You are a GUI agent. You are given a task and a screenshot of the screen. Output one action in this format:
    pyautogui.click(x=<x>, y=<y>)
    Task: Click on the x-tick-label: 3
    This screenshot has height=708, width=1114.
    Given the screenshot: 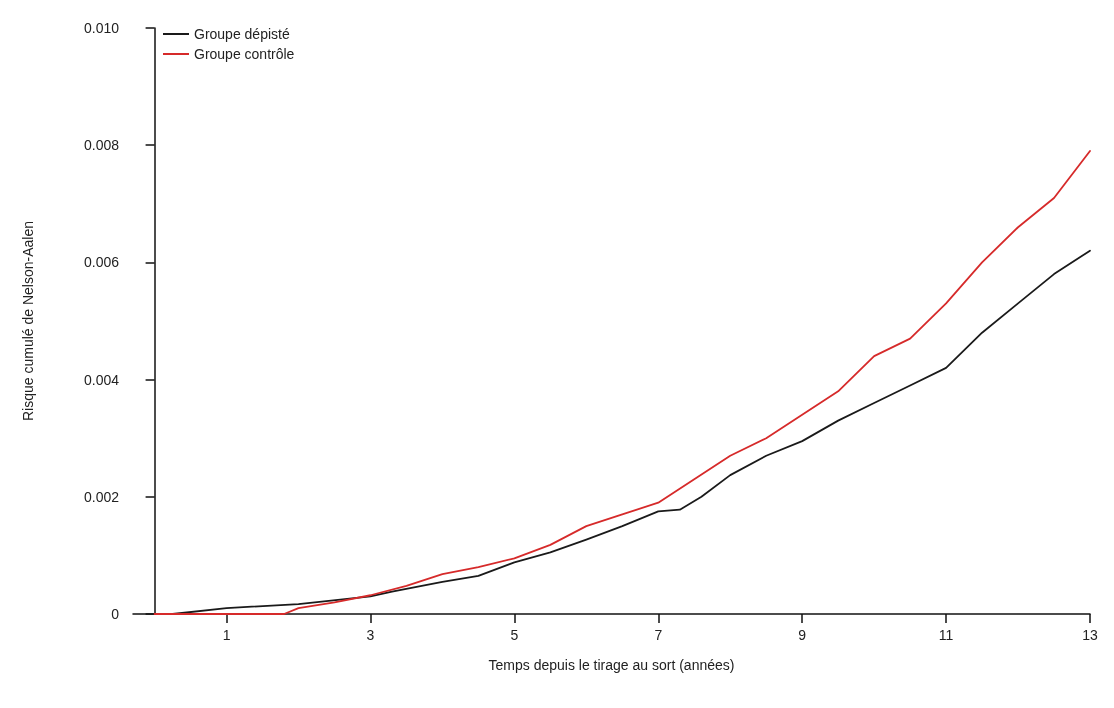 What is the action you would take?
    pyautogui.click(x=370, y=635)
    